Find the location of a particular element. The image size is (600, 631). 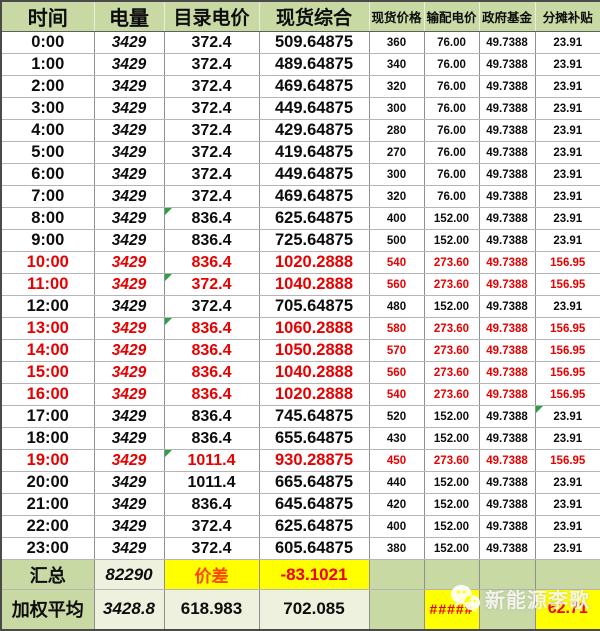

cell-spot-composite: 745.64875 is located at coordinates (314, 416).